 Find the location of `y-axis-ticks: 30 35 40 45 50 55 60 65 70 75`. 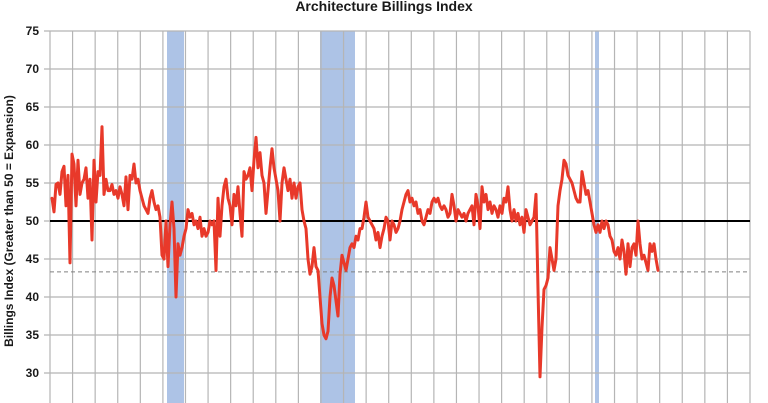

y-axis-ticks: 30 35 40 45 50 55 60 65 70 75 is located at coordinates (33, 202).